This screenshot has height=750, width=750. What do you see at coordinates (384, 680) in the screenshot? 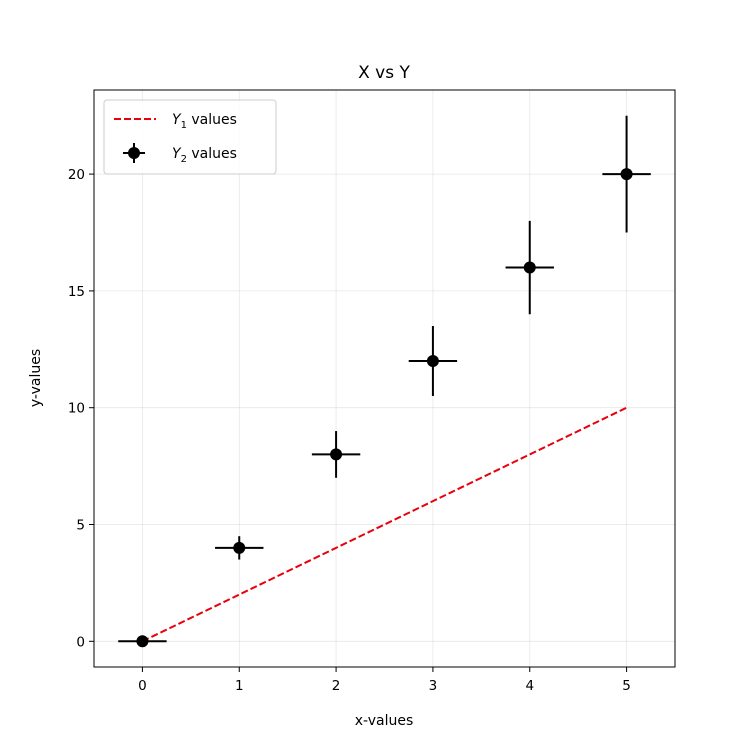
I see `x-axis-ticks: 0 1 2 3 4 5` at bounding box center [384, 680].